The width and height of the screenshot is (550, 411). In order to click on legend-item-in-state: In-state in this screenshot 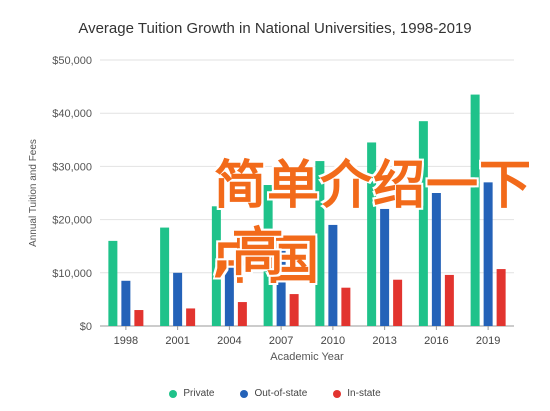, I will do `click(357, 393)`.